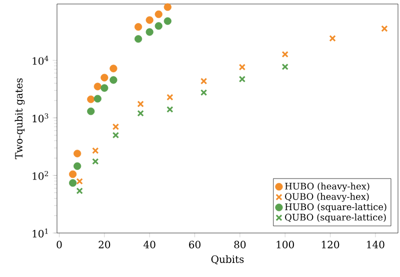 This screenshot has height=277, width=400. What do you see at coordinates (40, 175) in the screenshot?
I see `y-tick-label: 10$^{2}$` at bounding box center [40, 175].